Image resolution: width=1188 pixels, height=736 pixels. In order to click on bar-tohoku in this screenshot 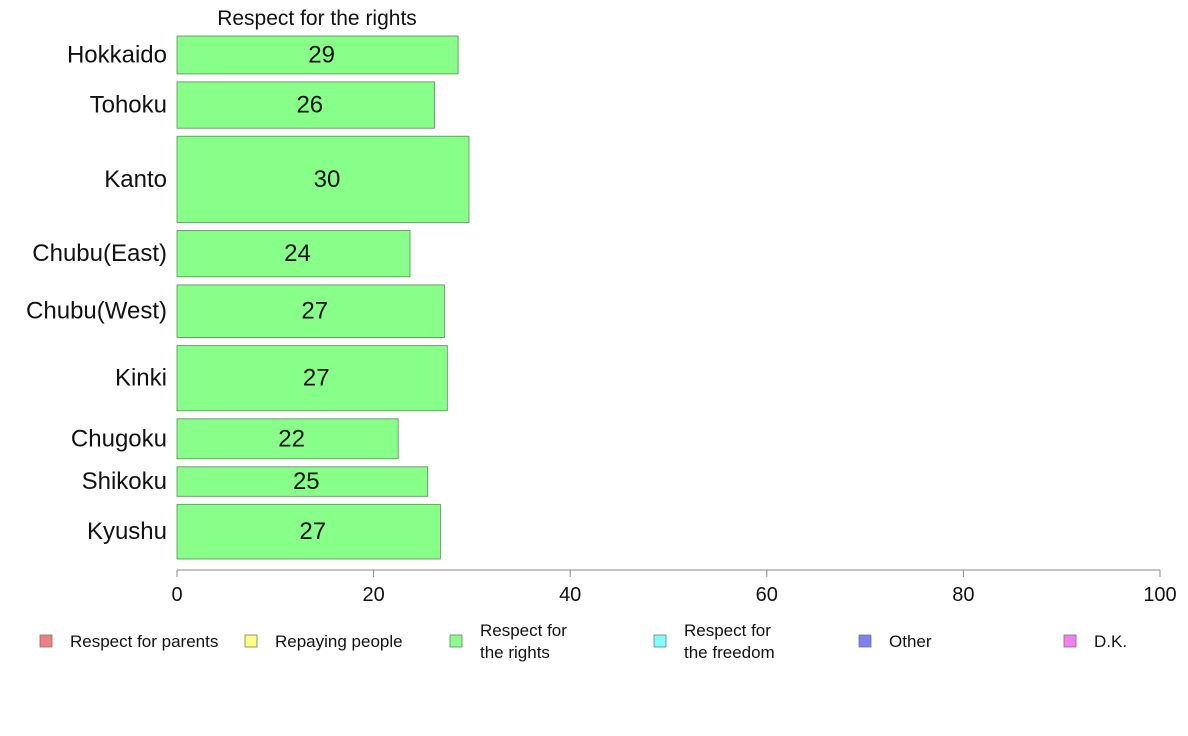, I will do `click(305, 105)`.